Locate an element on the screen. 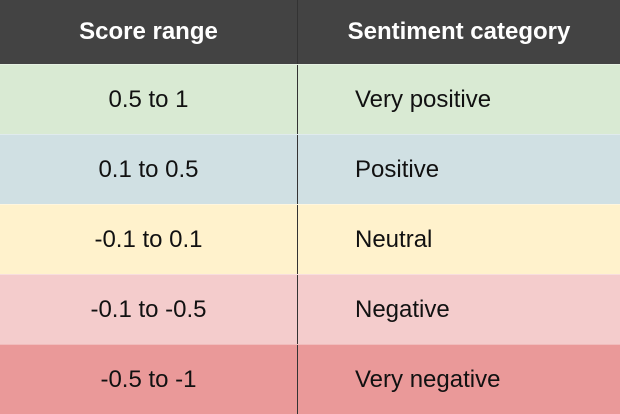 The width and height of the screenshot is (620, 414). header-sentiment-category: Sentiment category is located at coordinates (459, 31).